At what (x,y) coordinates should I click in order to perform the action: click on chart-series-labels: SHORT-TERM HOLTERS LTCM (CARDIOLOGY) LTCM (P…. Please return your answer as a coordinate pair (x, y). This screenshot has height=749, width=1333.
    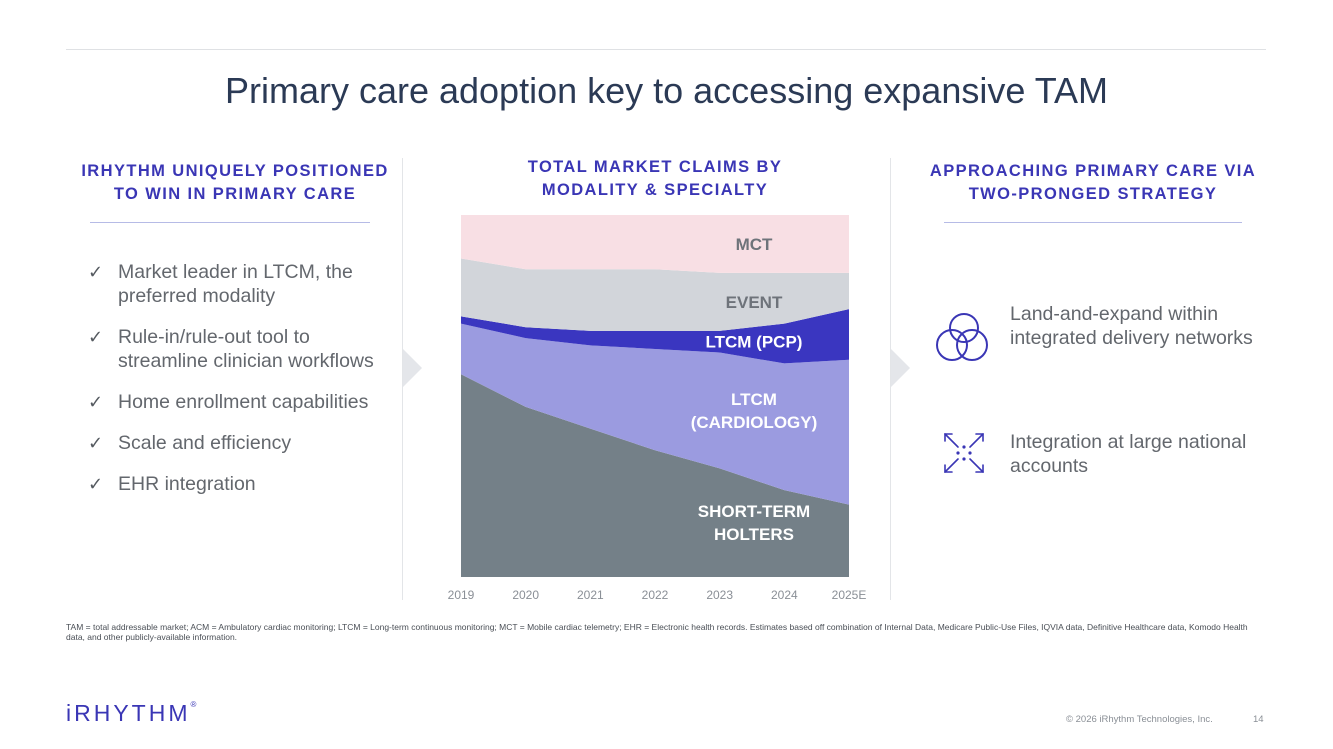
    Looking at the image, I should click on (754, 389).